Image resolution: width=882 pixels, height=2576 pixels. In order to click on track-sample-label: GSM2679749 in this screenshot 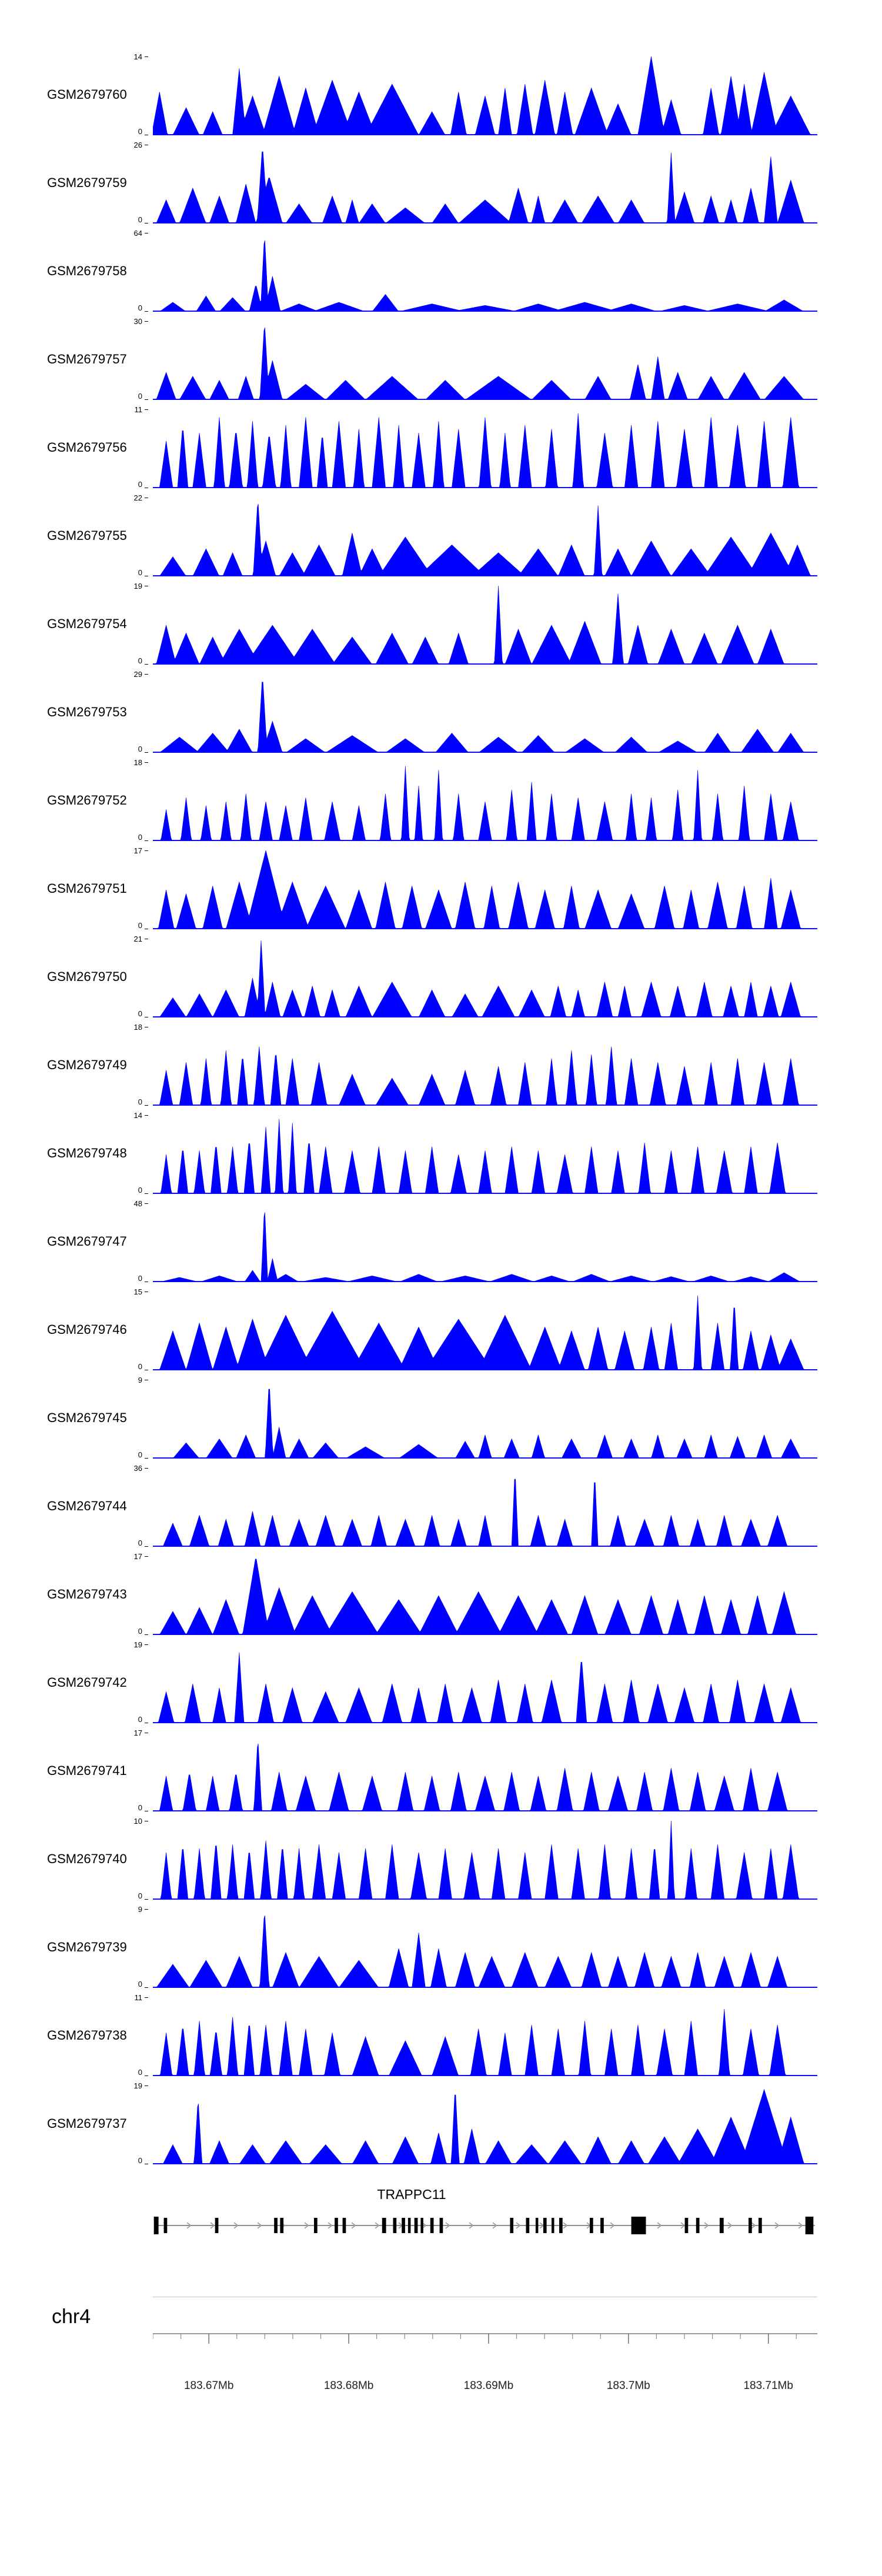, I will do `click(87, 1064)`.